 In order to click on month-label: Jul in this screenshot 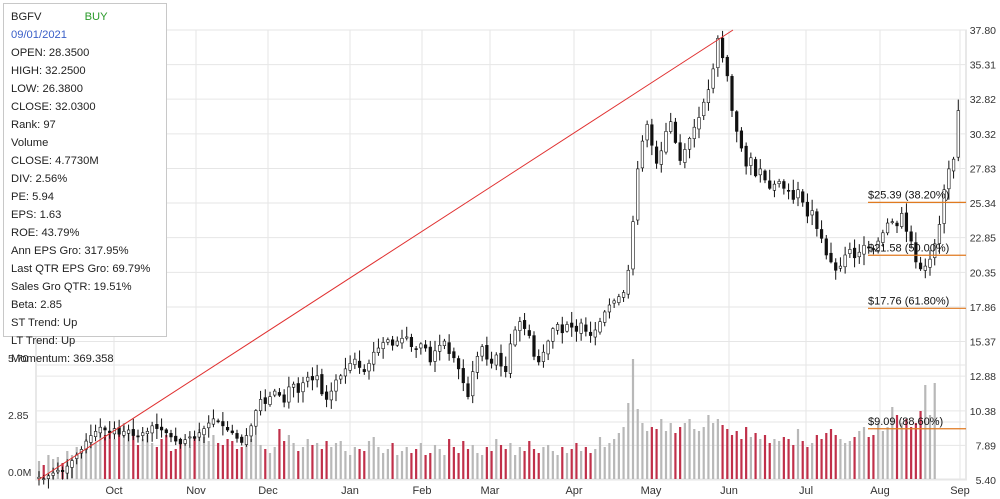, I will do `click(806, 491)`.